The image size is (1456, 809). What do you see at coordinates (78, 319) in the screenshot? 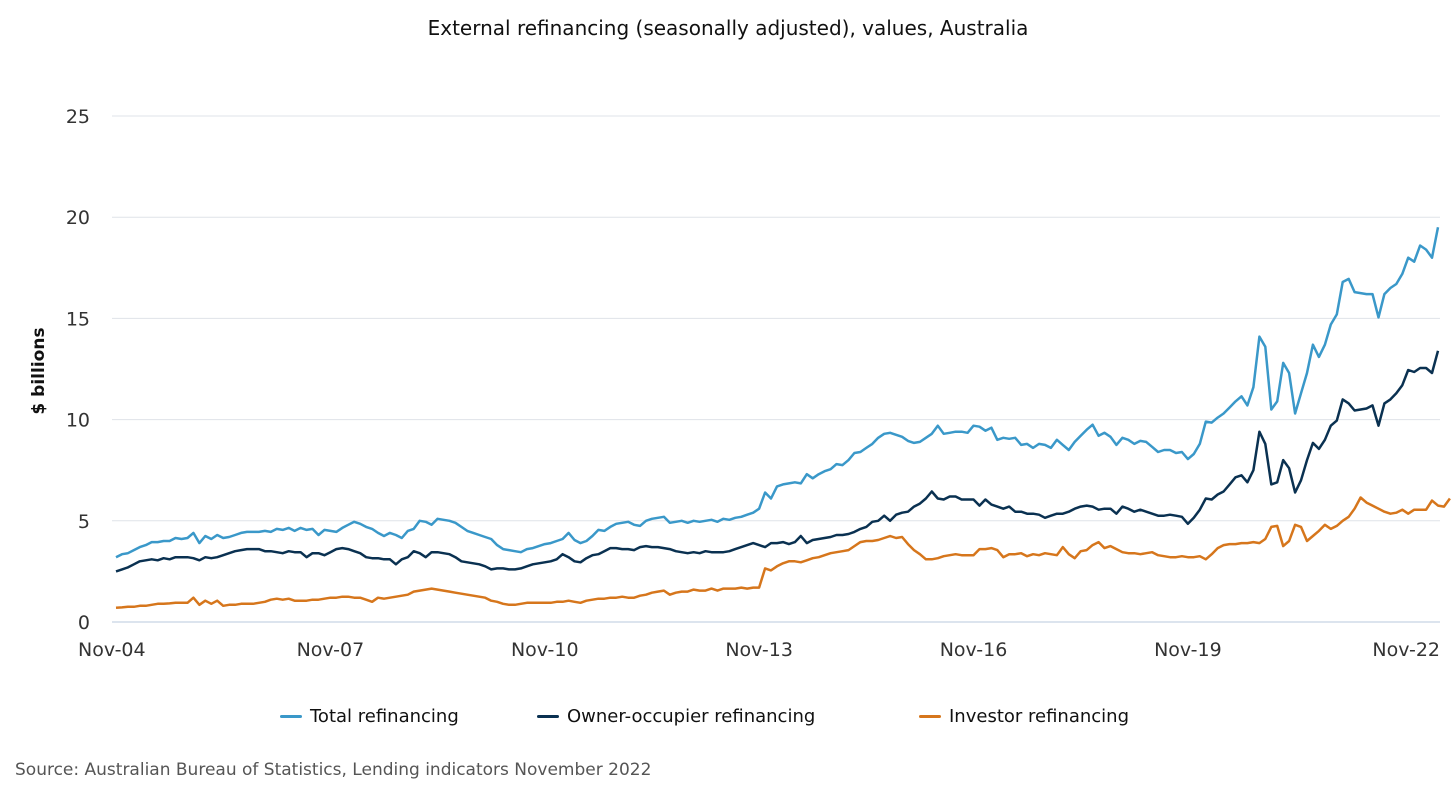
I see `y-tick-label: 15` at bounding box center [78, 319].